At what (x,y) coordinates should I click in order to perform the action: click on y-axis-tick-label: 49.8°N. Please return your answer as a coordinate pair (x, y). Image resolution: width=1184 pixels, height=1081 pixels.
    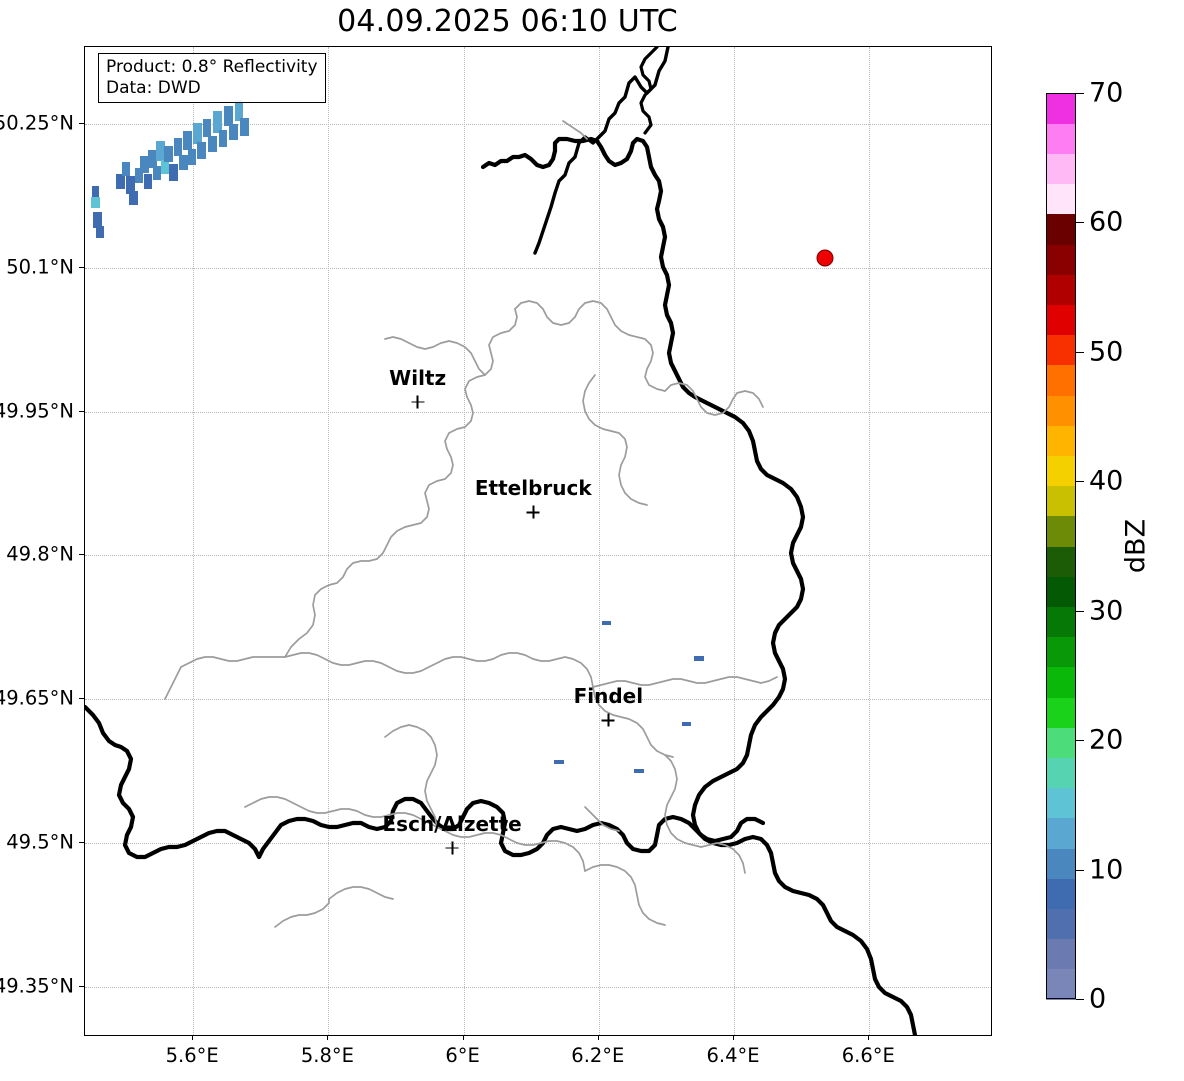
    Looking at the image, I should click on (40, 554).